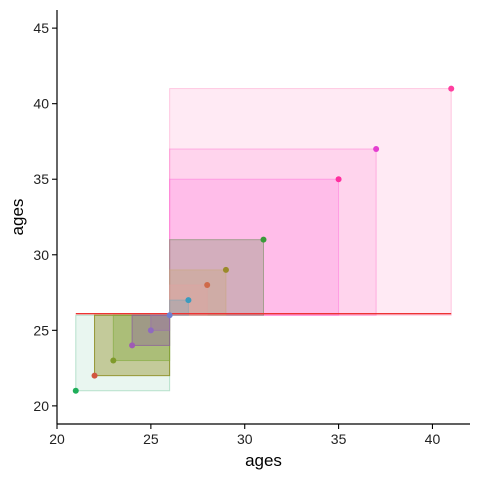 This screenshot has height=480, width=480. What do you see at coordinates (263, 460) in the screenshot?
I see `x-axis-title: ages` at bounding box center [263, 460].